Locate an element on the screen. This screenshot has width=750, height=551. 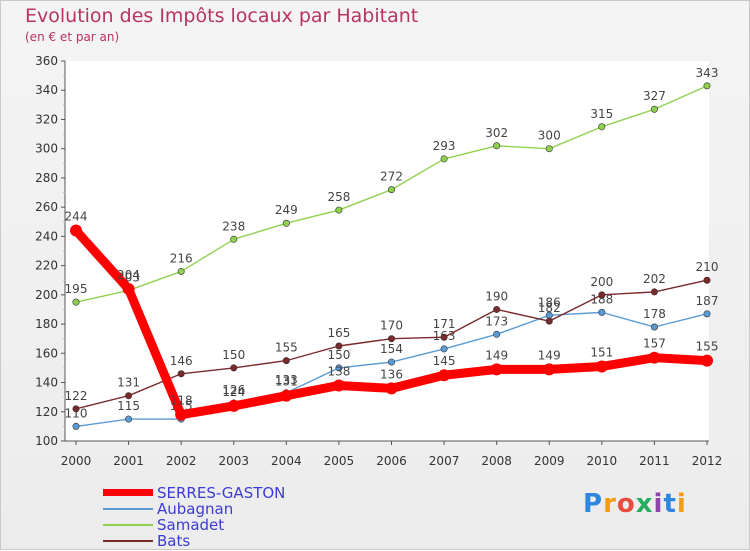
x-tick-label: 2011 is located at coordinates (654, 461).